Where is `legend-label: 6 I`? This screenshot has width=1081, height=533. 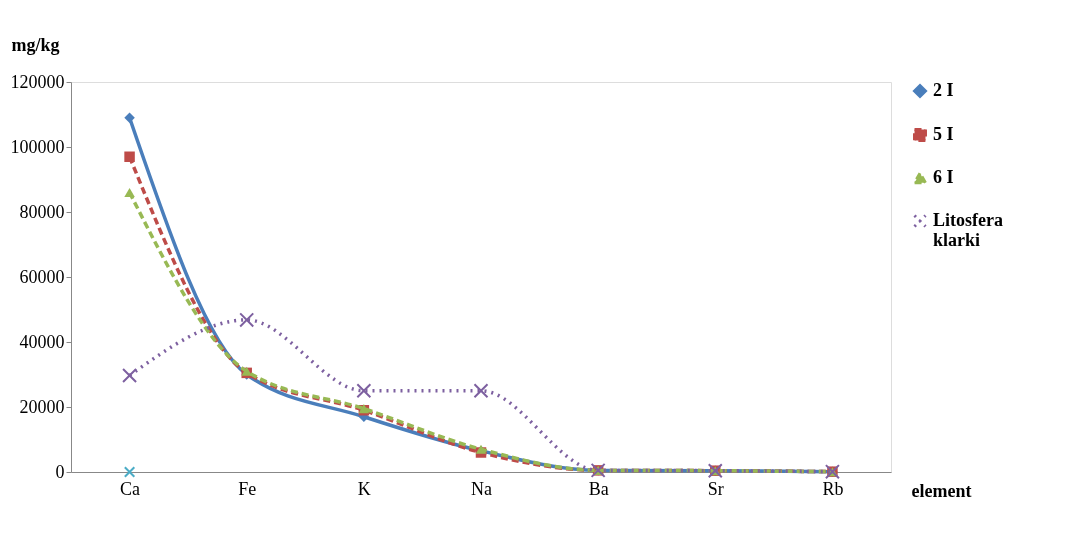 legend-label: 6 I is located at coordinates (943, 177).